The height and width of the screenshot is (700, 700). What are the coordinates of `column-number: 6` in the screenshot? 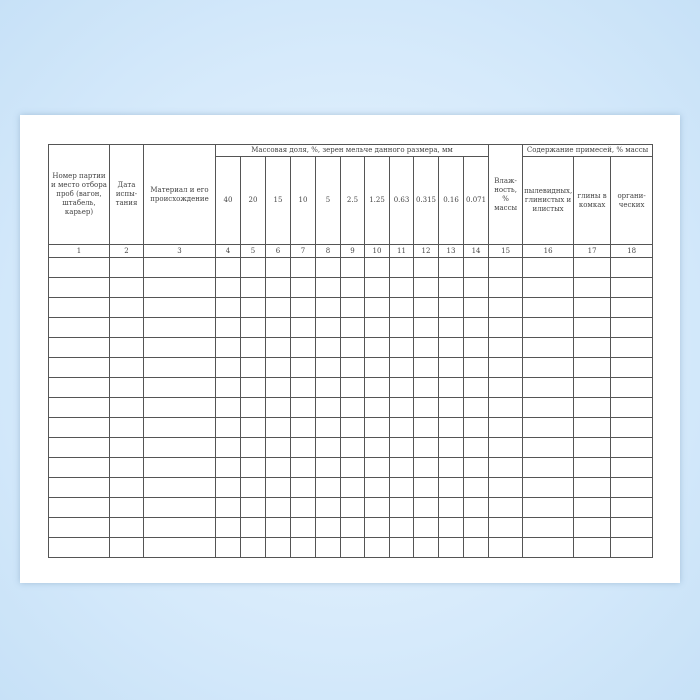 It's located at (278, 251).